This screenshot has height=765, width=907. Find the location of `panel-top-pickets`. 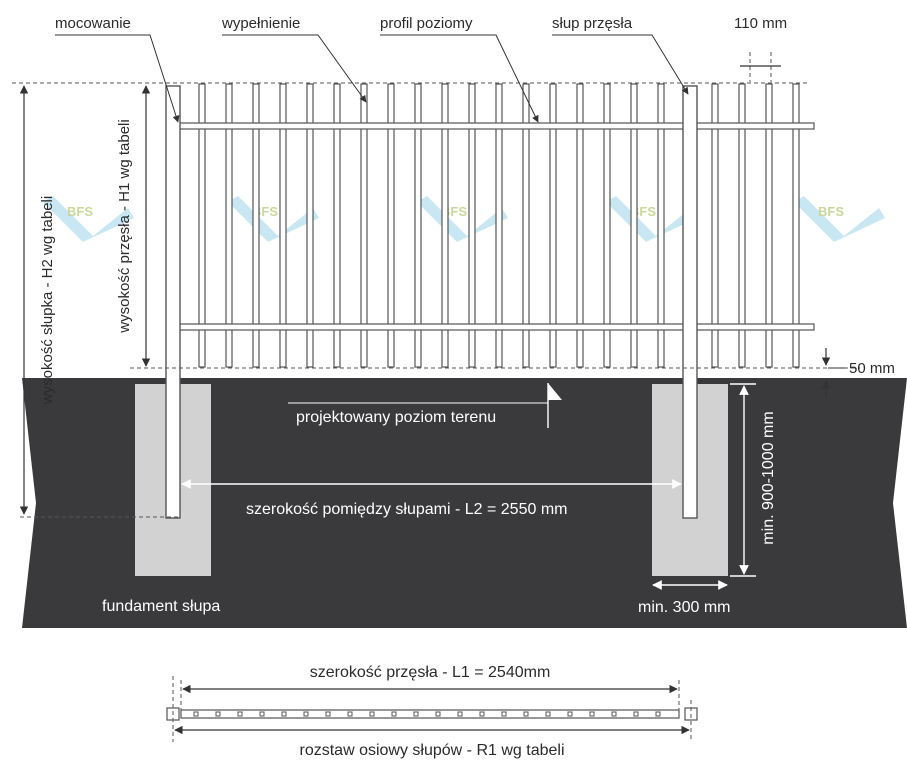

panel-top-pickets is located at coordinates (427, 714).